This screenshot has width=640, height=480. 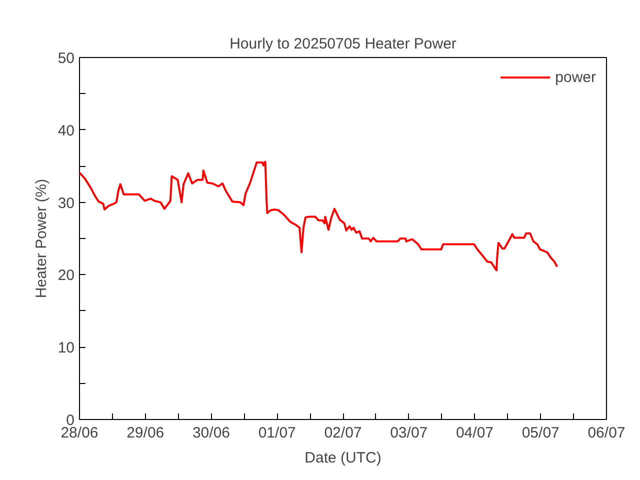 What do you see at coordinates (475, 433) in the screenshot?
I see `x-tick-label: 04/07` at bounding box center [475, 433].